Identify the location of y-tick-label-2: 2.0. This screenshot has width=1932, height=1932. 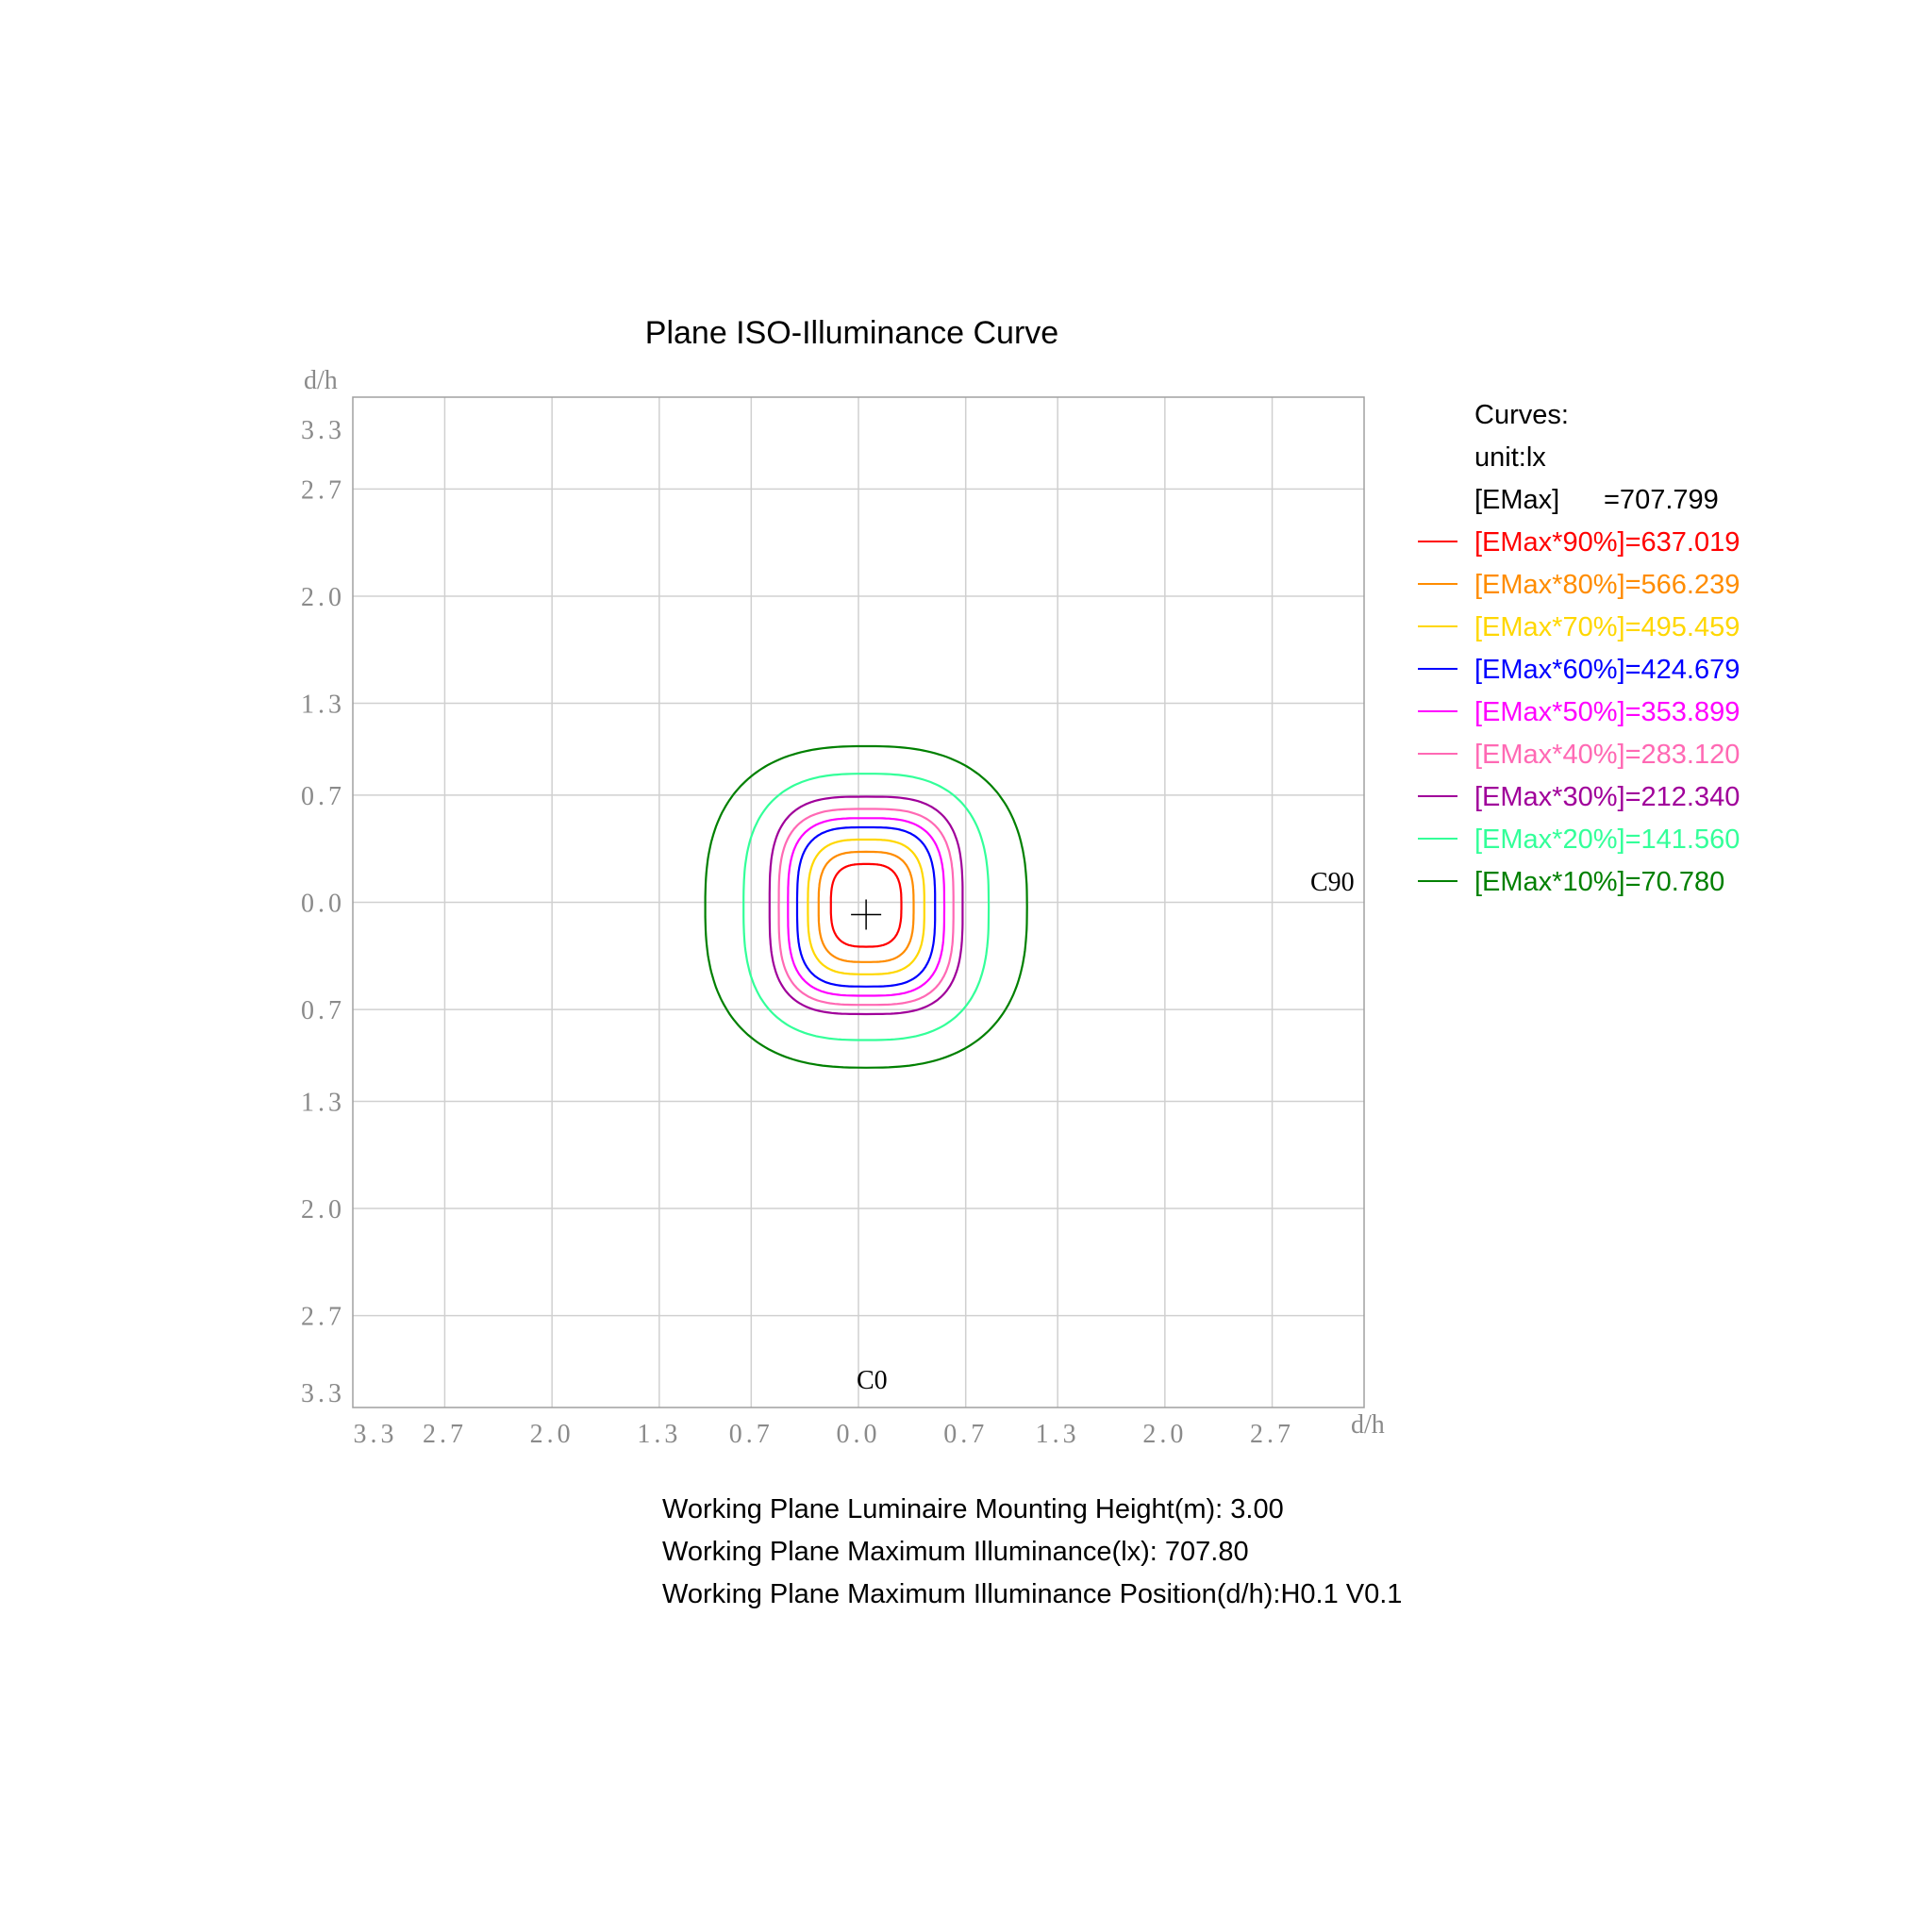
(323, 598).